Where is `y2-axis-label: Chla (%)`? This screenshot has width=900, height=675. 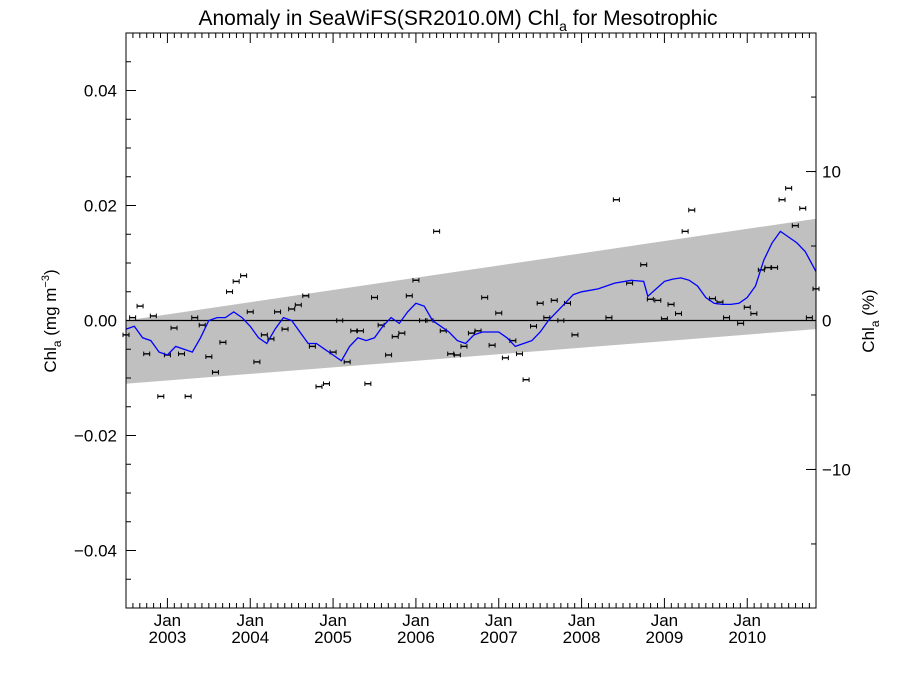 y2-axis-label: Chla (%) is located at coordinates (870, 320).